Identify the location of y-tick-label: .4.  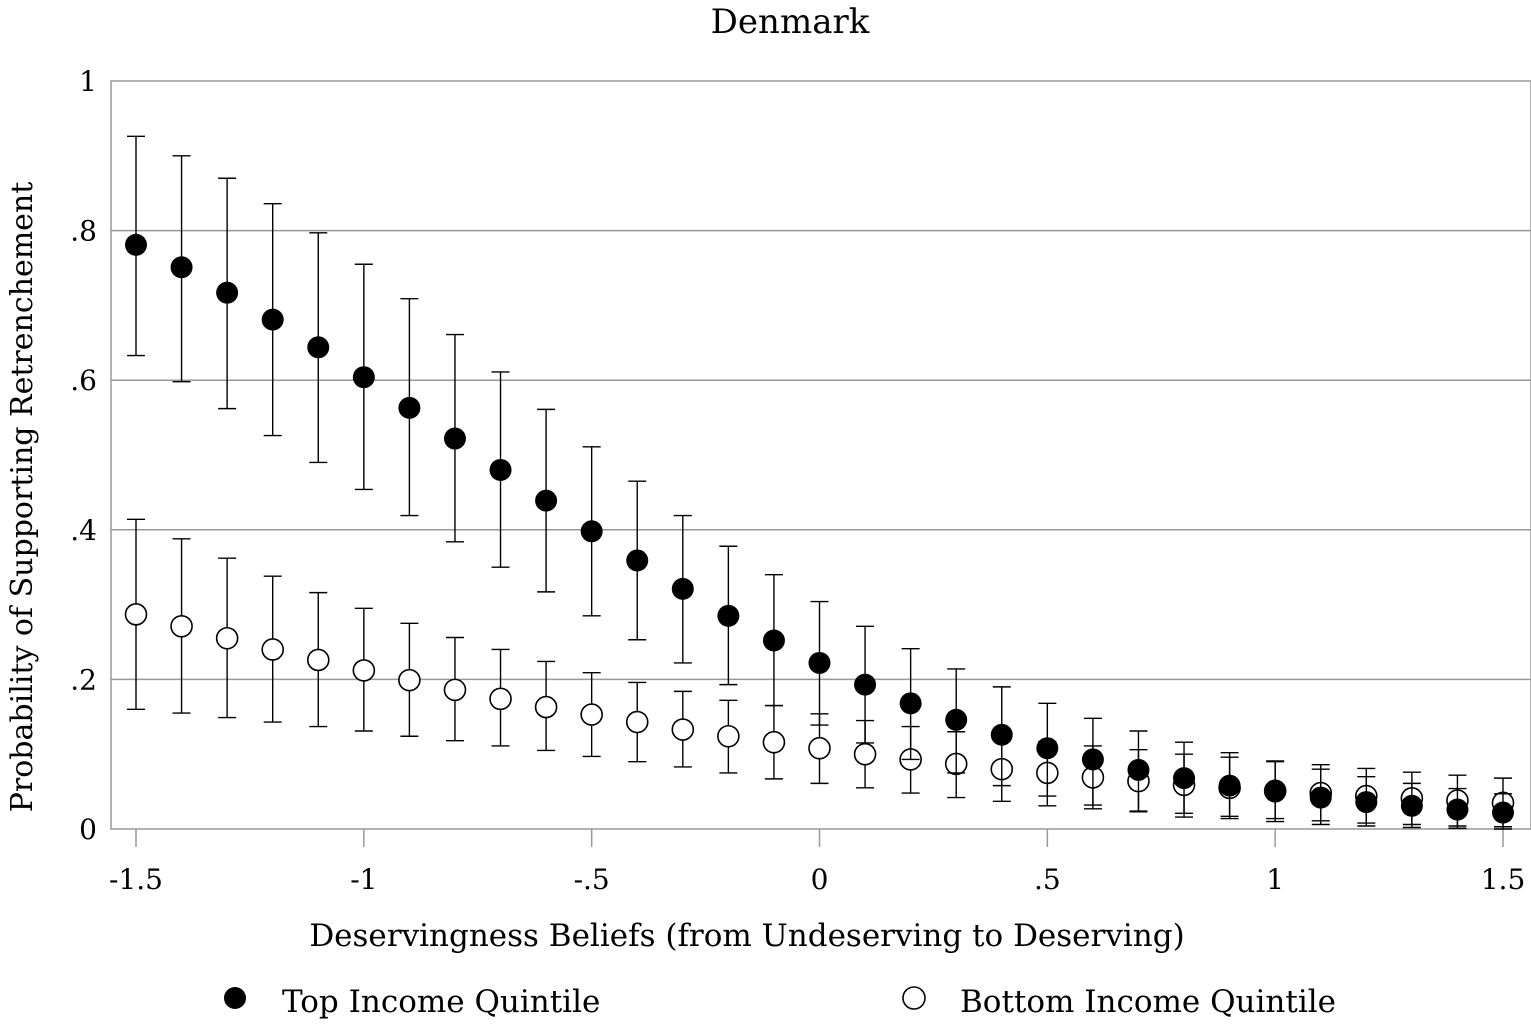
(83, 530).